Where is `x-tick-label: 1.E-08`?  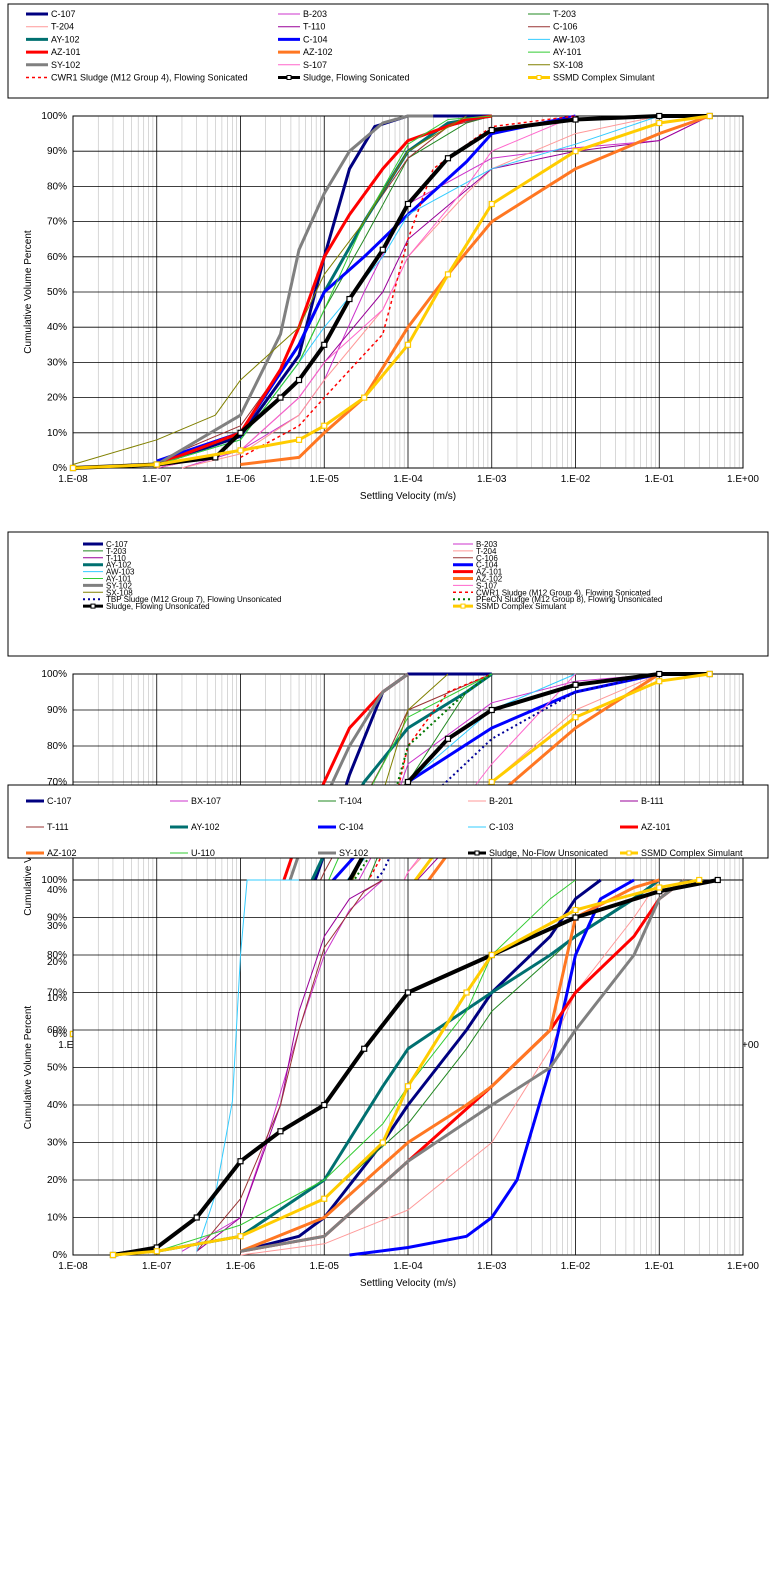
x-tick-label: 1.E-08 is located at coordinates (73, 1266).